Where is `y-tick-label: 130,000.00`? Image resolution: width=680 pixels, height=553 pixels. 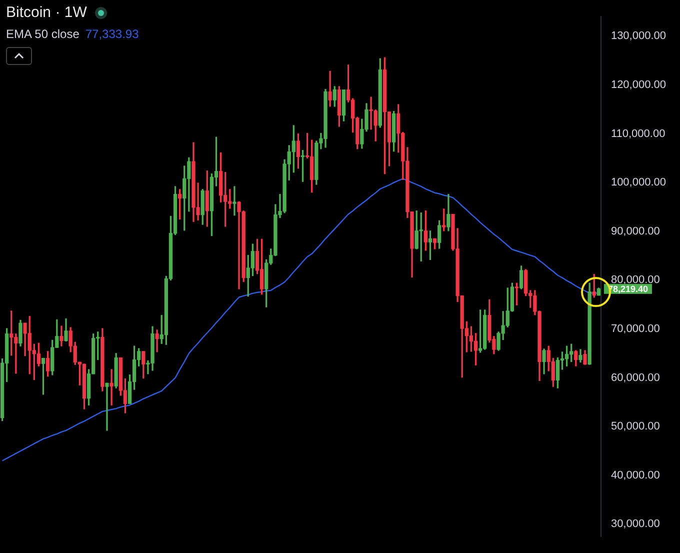 y-tick-label: 130,000.00 is located at coordinates (638, 36).